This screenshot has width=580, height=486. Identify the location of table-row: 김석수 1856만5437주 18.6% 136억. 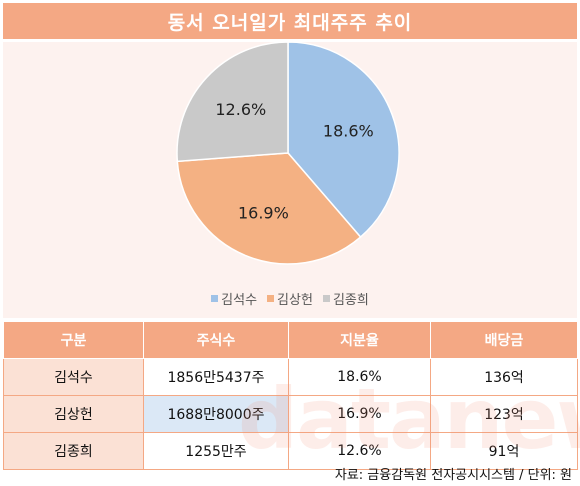
(290, 377).